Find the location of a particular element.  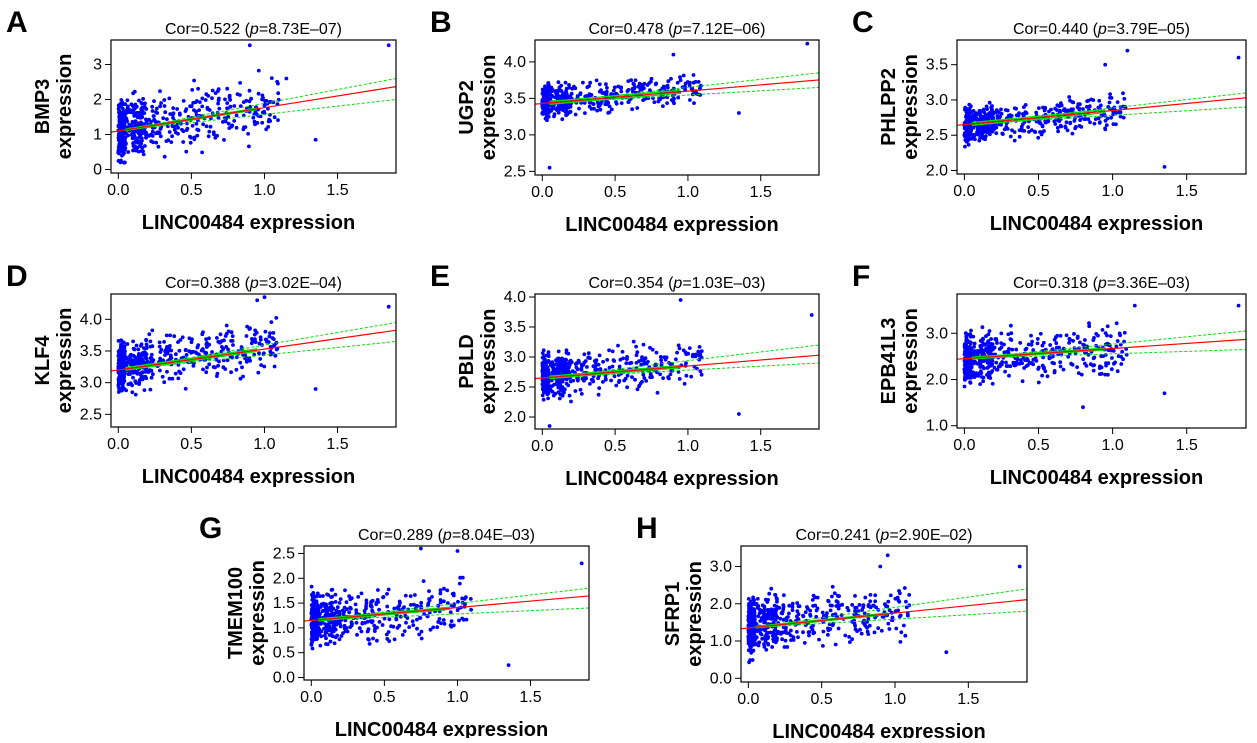

plot-area is located at coordinates (1101, 356).